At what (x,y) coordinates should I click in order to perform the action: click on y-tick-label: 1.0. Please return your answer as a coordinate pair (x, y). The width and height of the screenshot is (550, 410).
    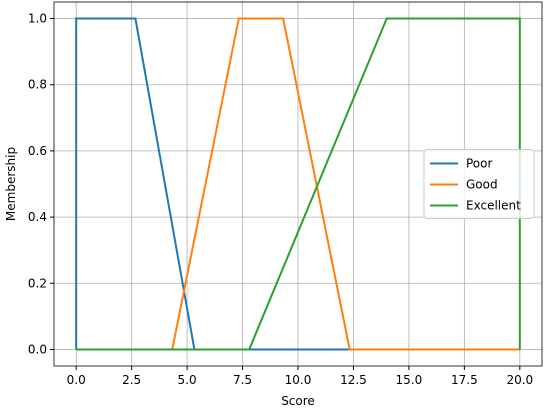
    Looking at the image, I should click on (37, 19).